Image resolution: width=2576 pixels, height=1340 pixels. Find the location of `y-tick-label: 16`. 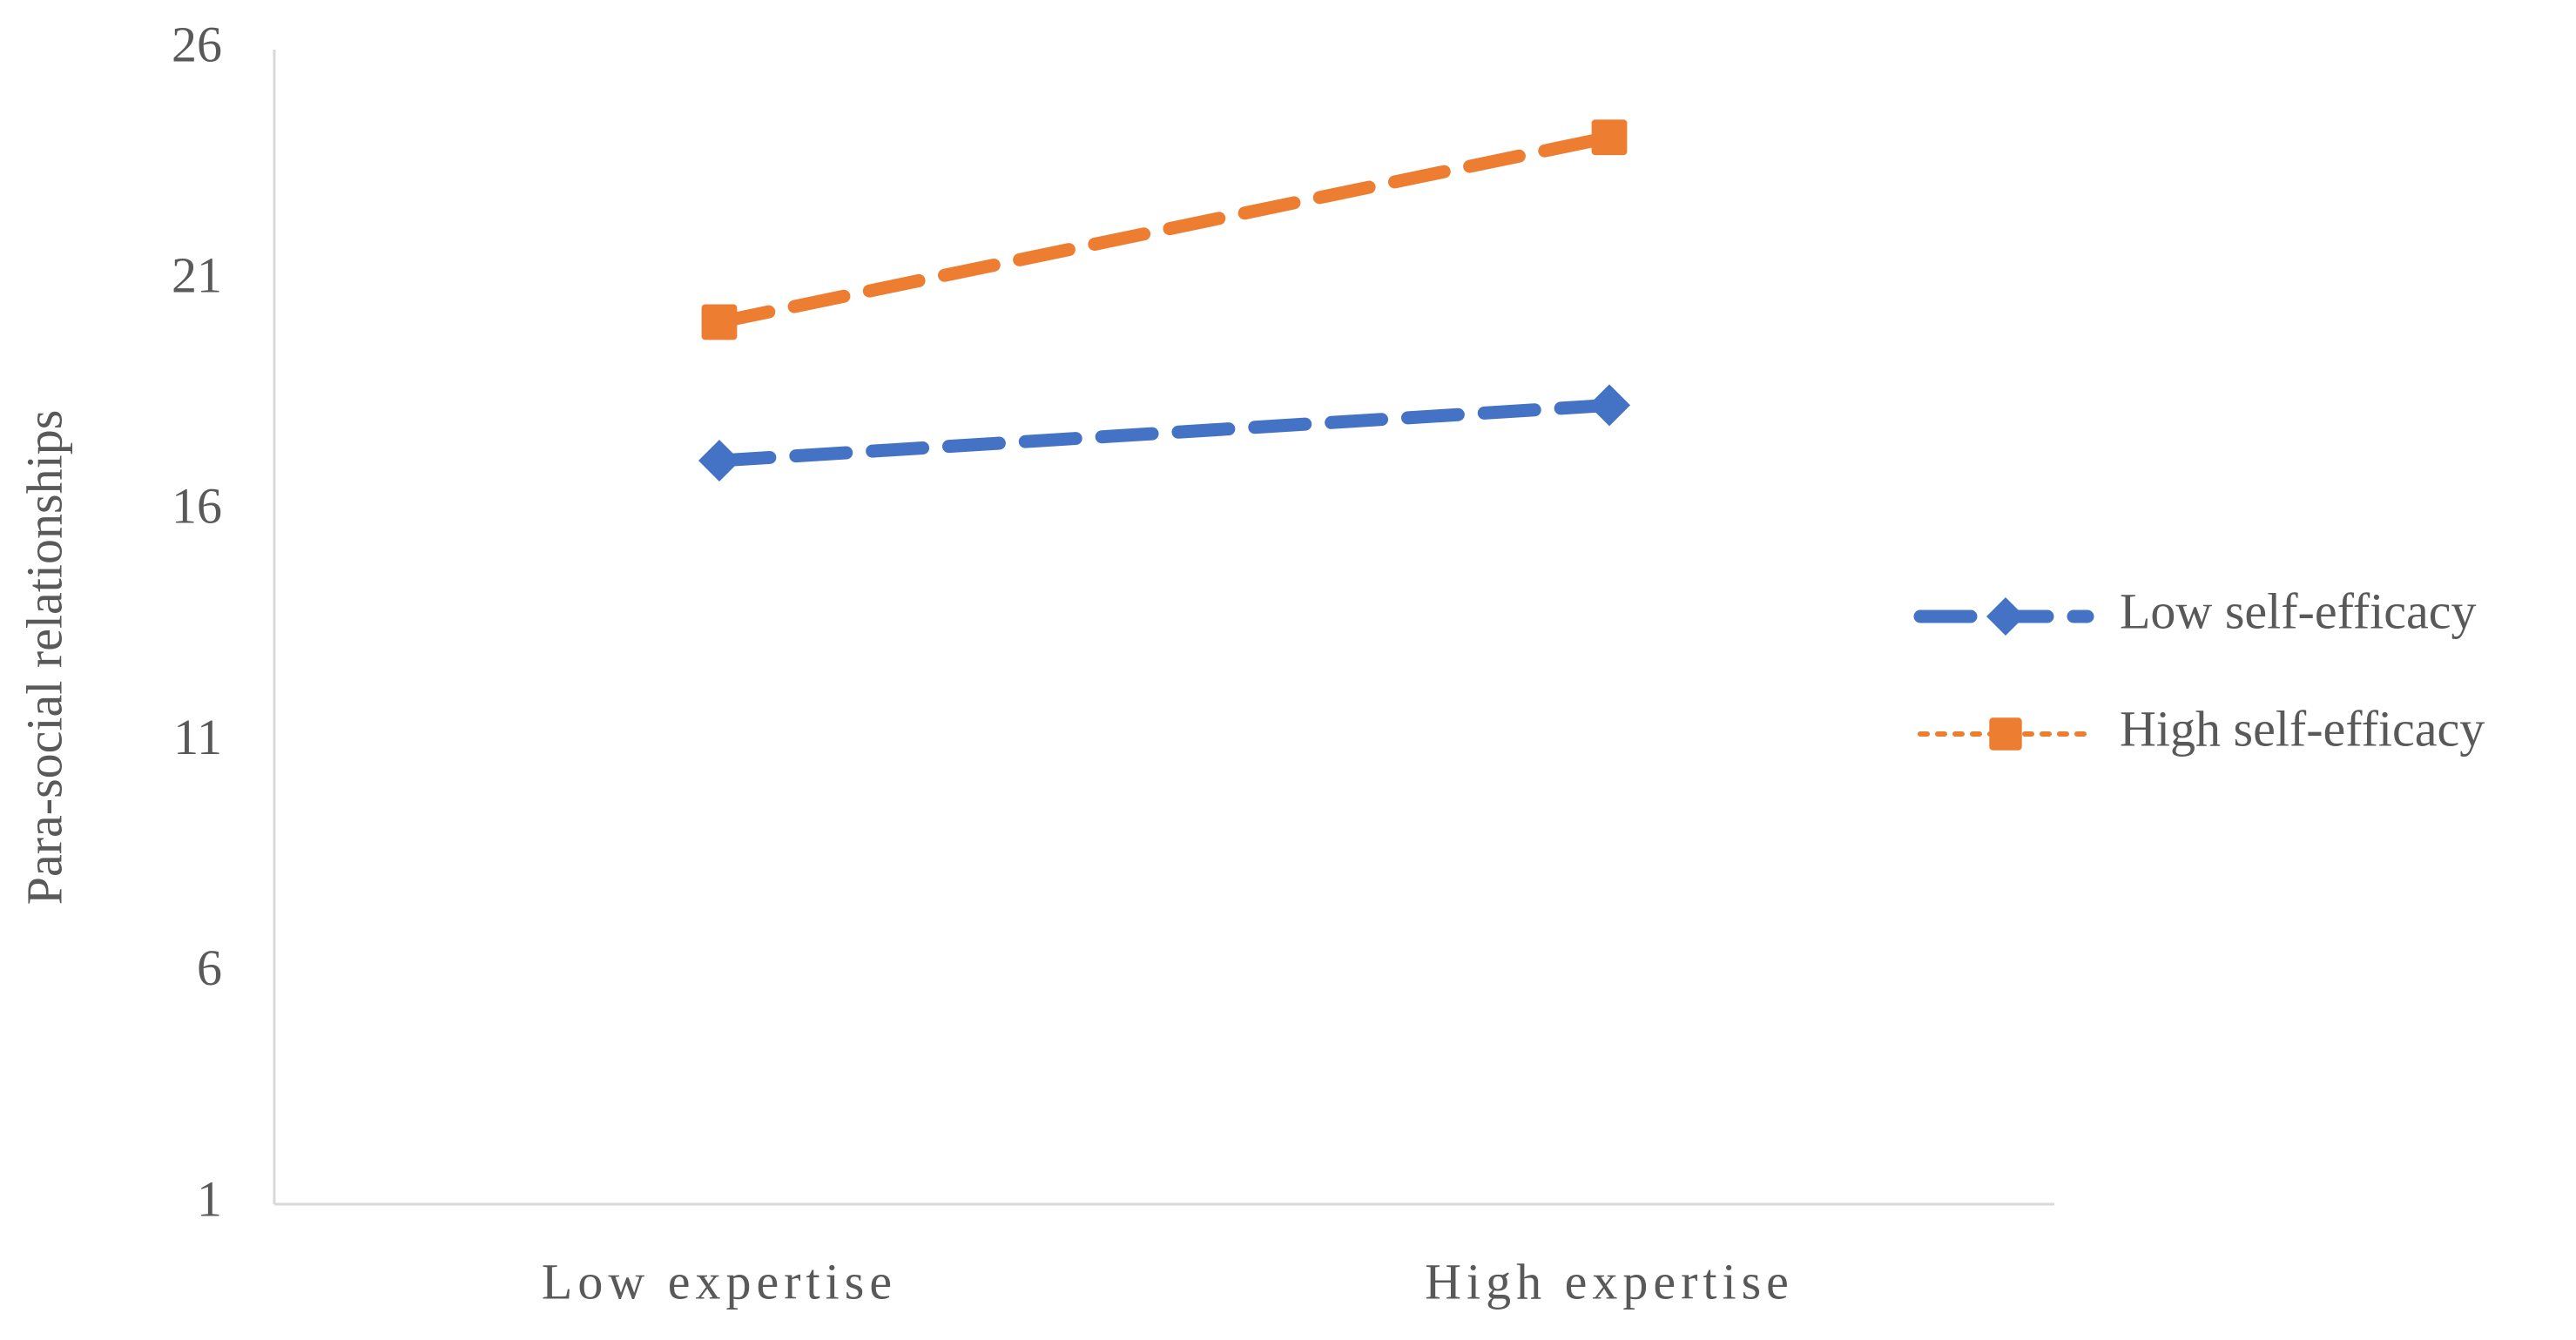

y-tick-label: 16 is located at coordinates (197, 506).